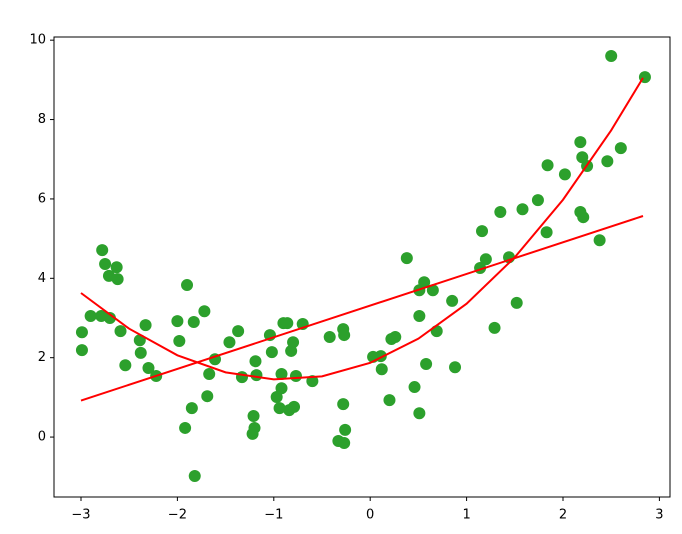 The height and width of the screenshot is (534, 682). I want to click on y-tick-label: 8, so click(42, 119).